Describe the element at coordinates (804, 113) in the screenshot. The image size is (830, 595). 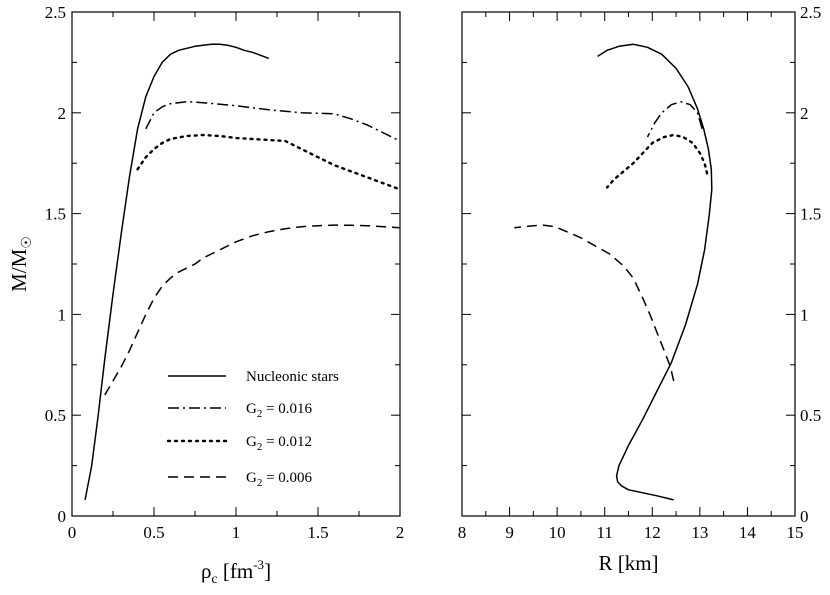
I see `right-y-tick-label: 2` at that location.